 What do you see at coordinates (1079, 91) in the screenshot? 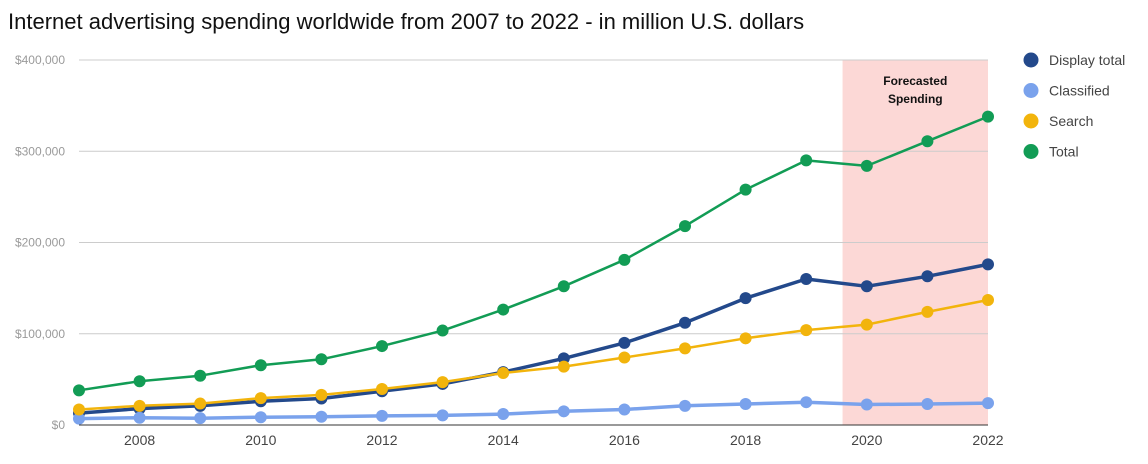
I see `legend-label: Classified` at bounding box center [1079, 91].